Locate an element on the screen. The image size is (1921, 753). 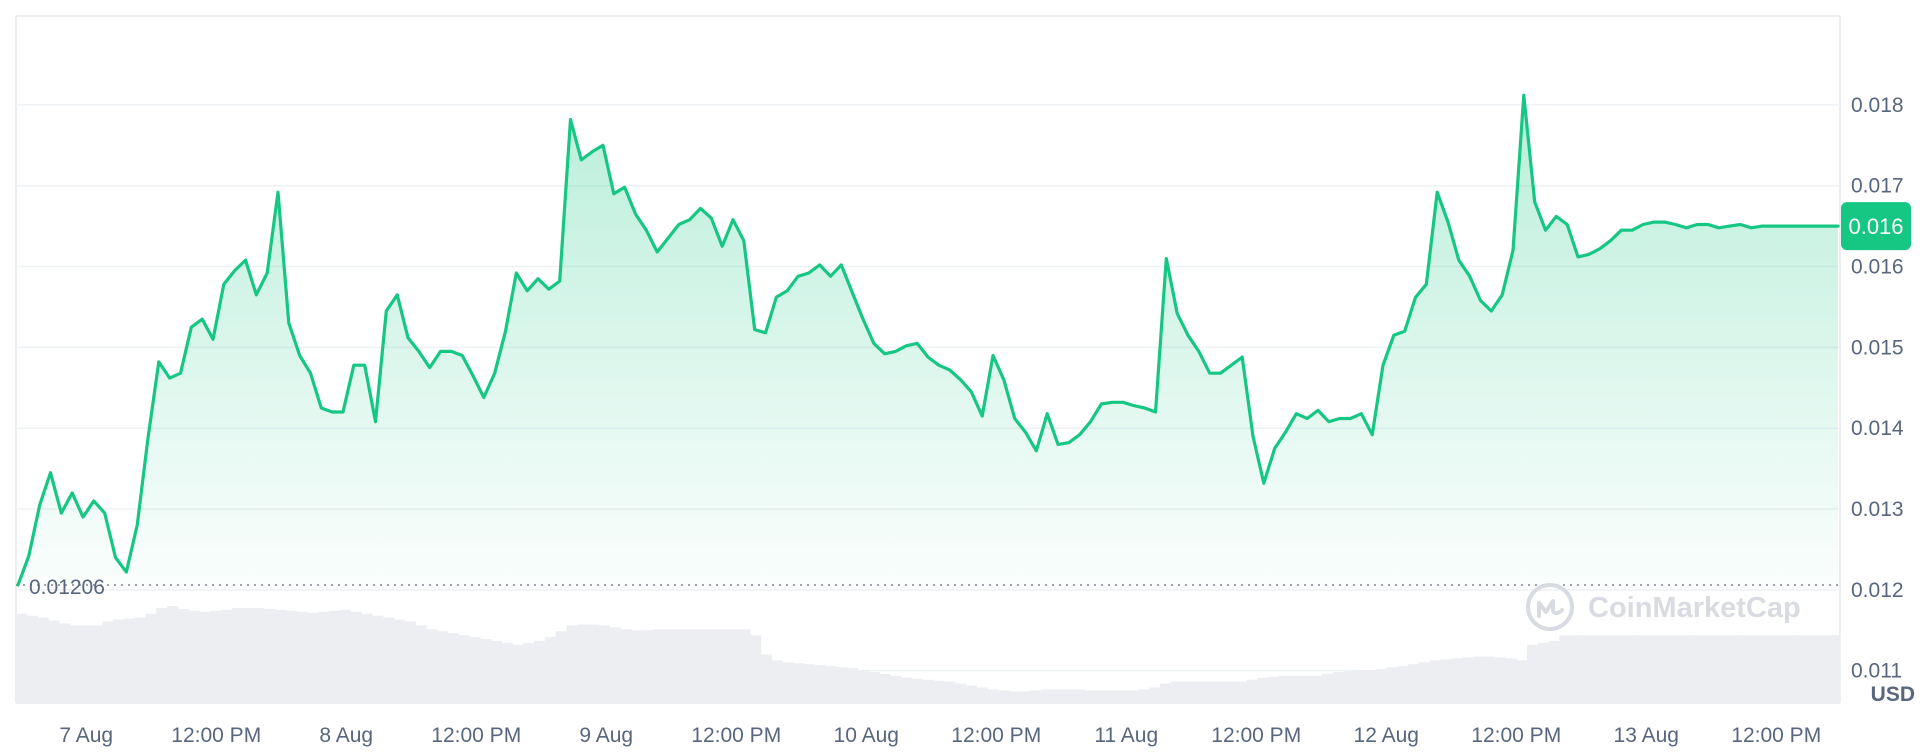
y-axis: 0.018 0.017 0.016 0.015 0.014 0.013 0.012 0.011 is located at coordinates (1877, 388).